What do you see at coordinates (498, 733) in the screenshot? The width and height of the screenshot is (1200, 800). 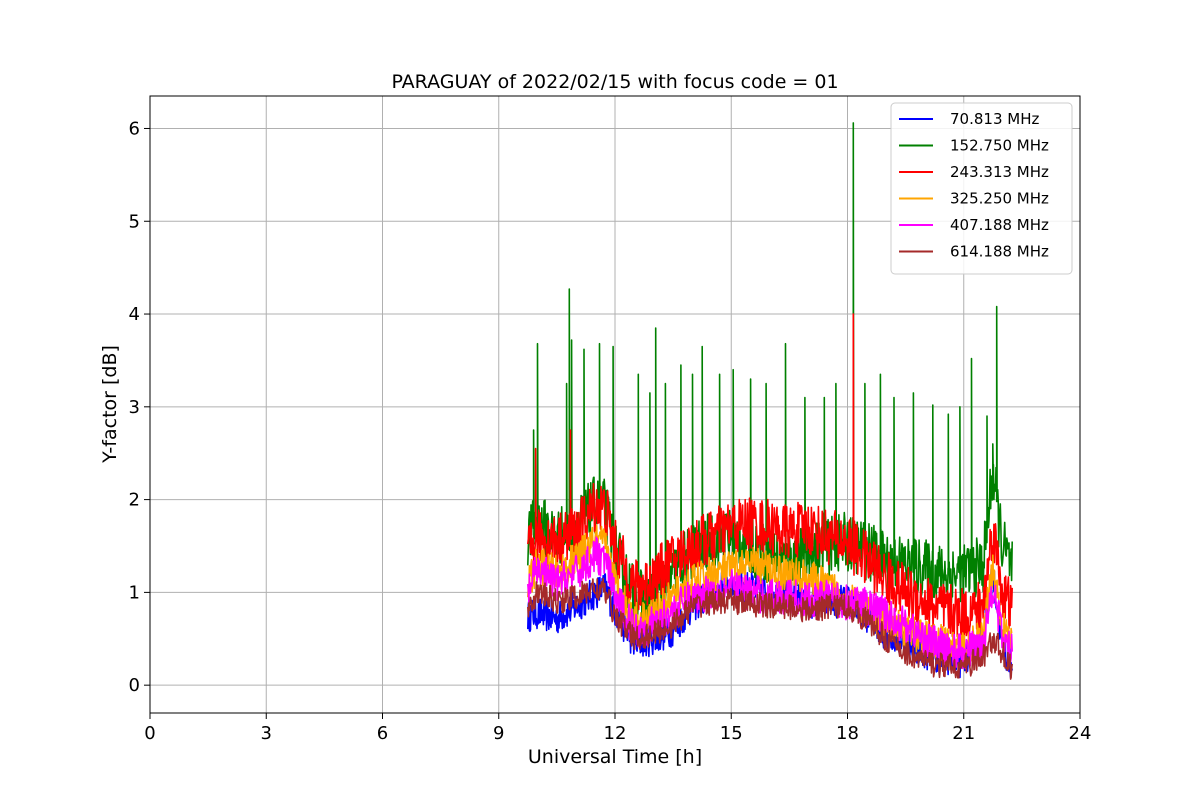 I see `x-tick-label: 9` at bounding box center [498, 733].